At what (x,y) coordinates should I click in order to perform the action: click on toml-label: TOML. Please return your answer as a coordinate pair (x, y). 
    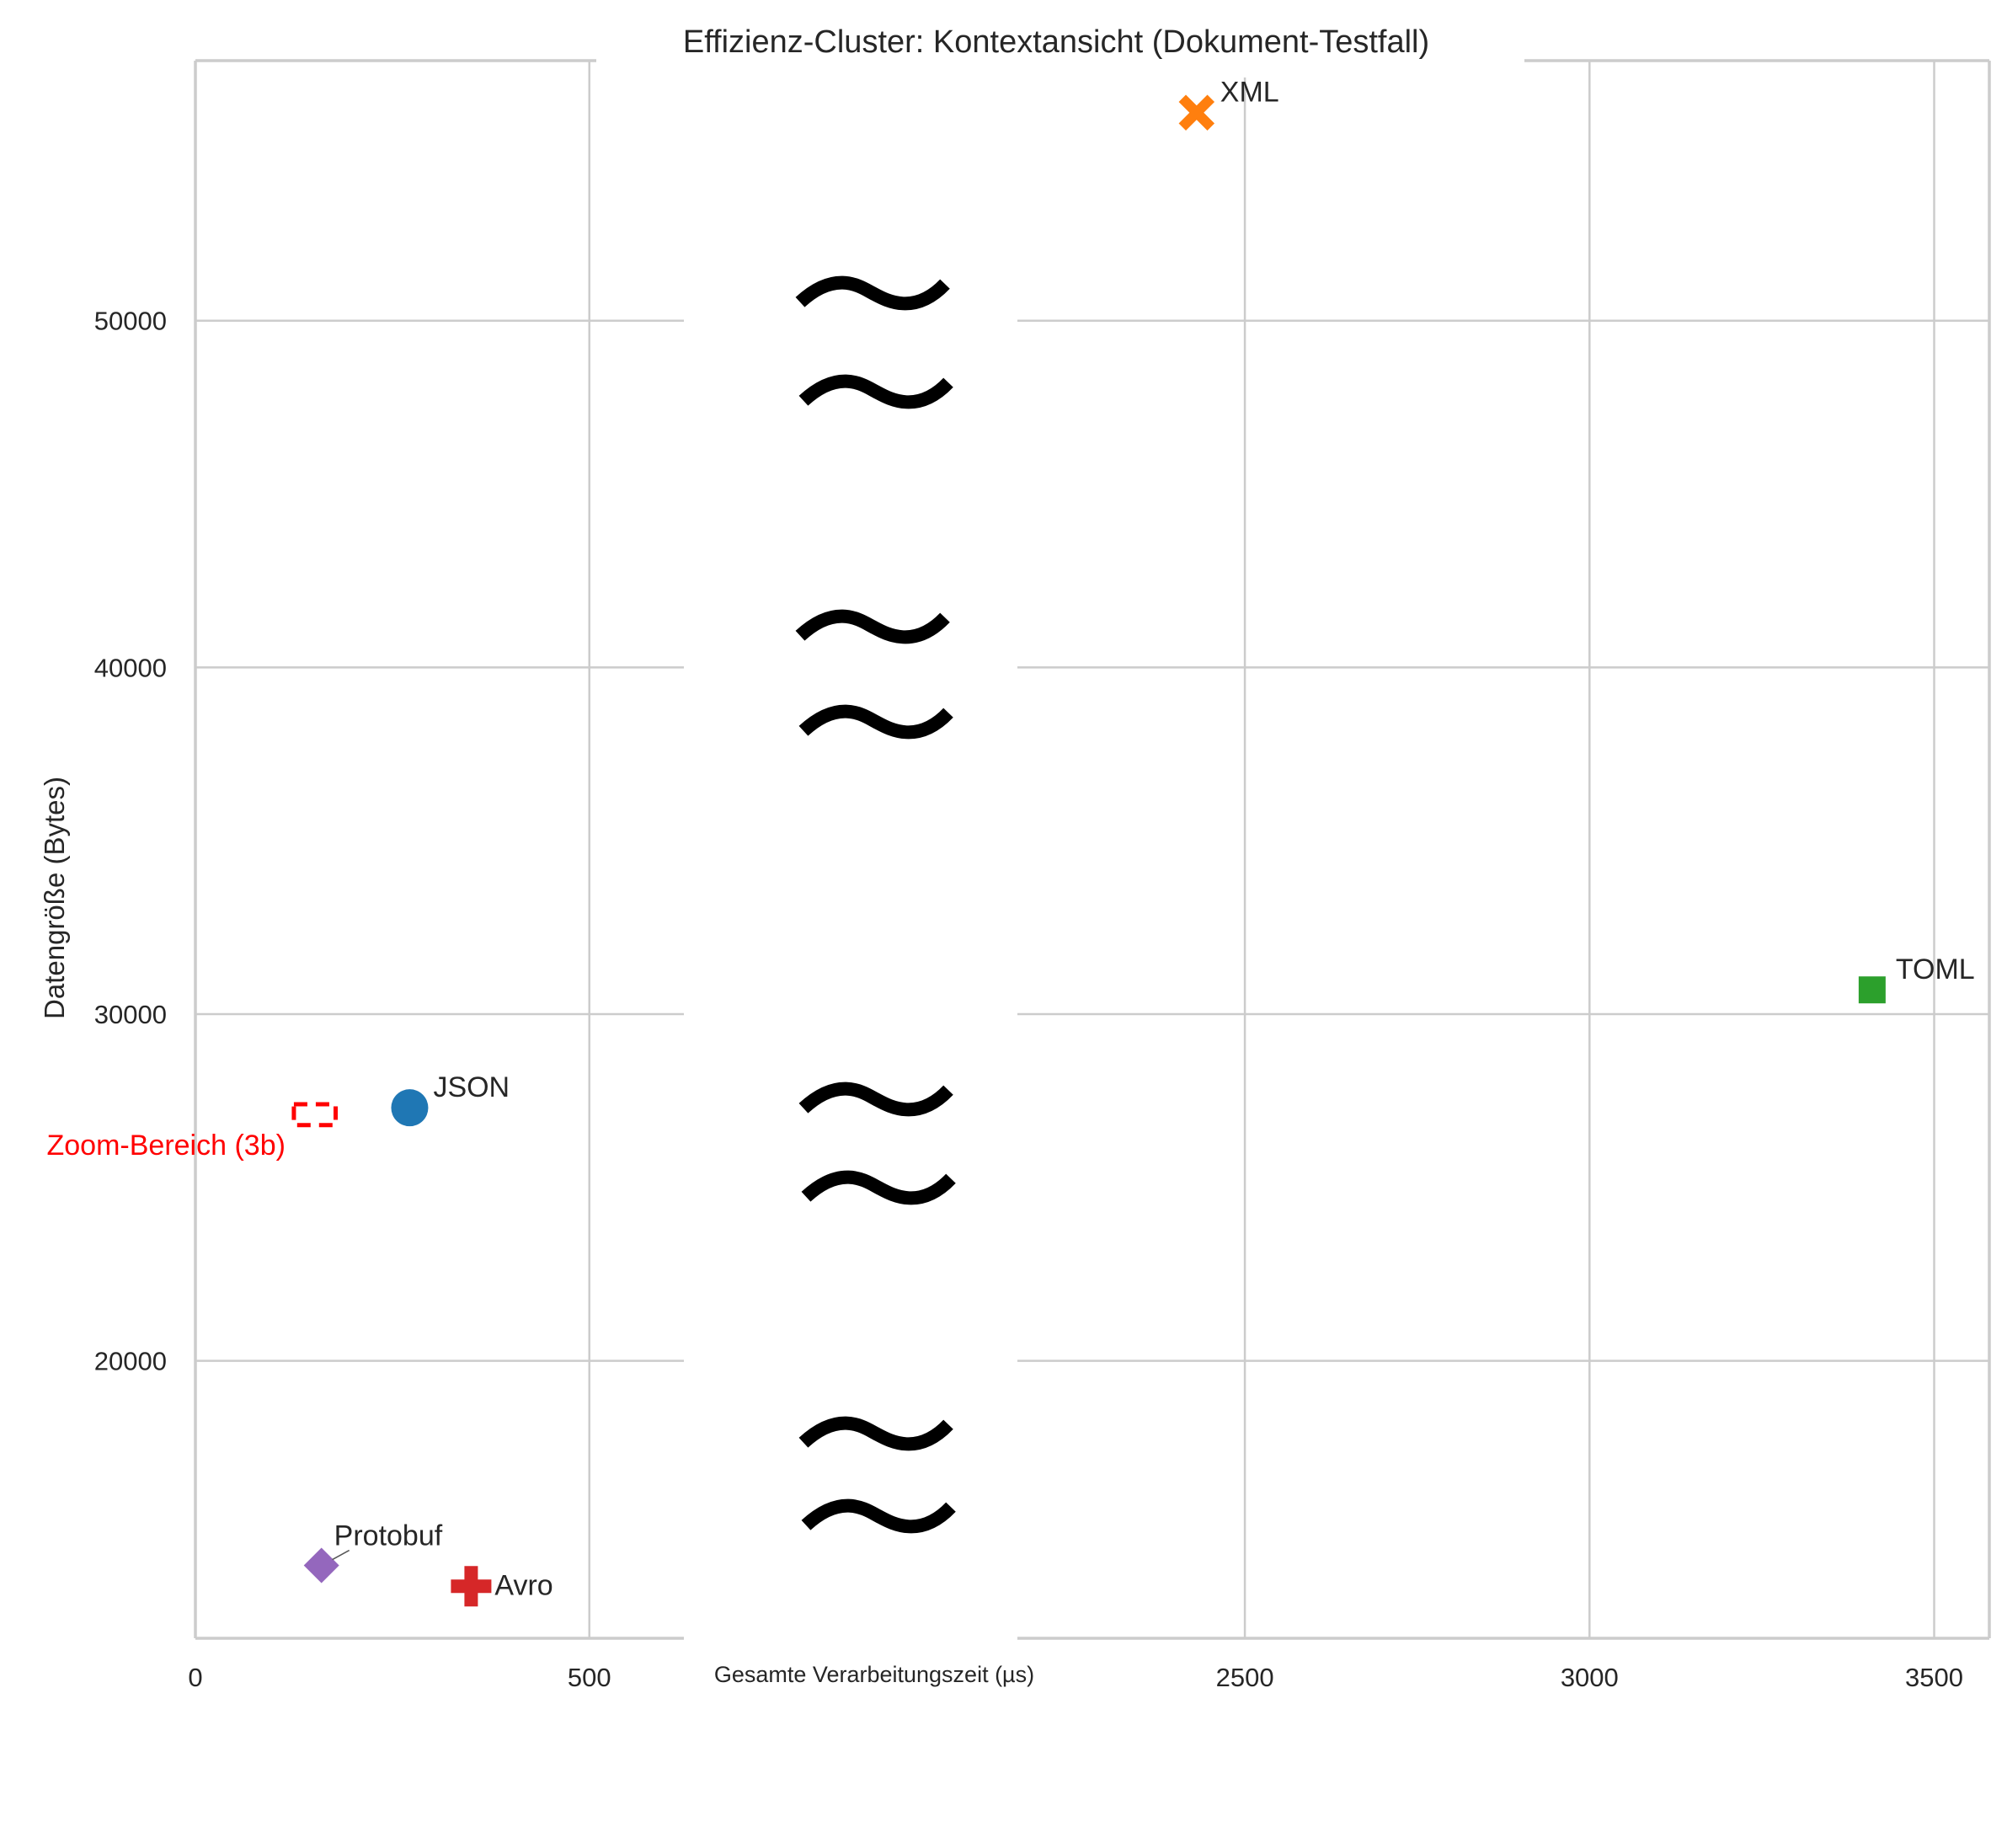
    Looking at the image, I should click on (1936, 969).